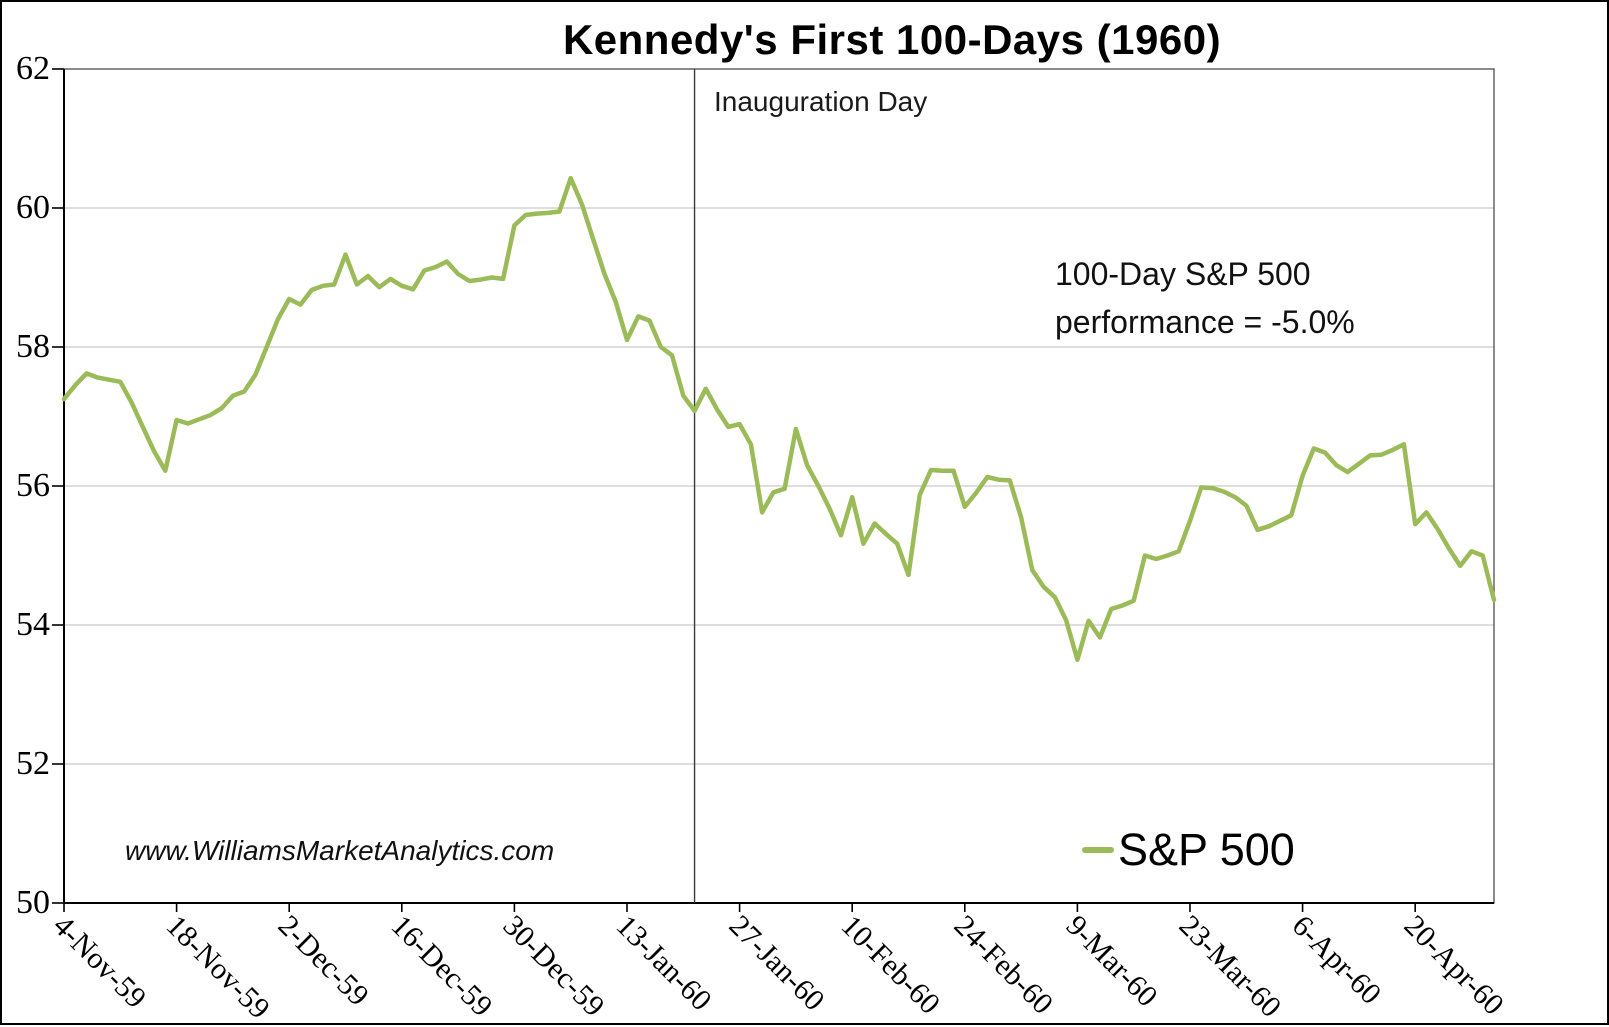  Describe the element at coordinates (33, 902) in the screenshot. I see `y-axis-label: 50` at that location.